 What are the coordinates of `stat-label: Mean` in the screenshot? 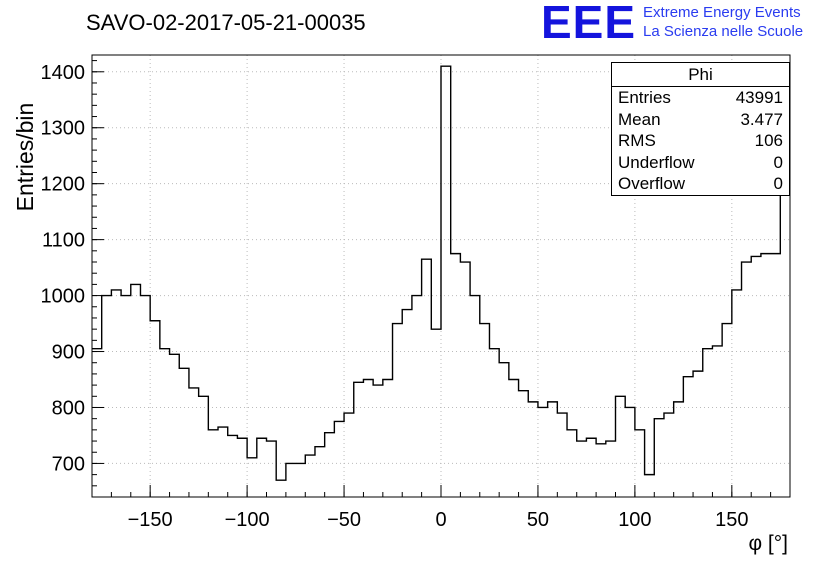 It's located at (639, 119).